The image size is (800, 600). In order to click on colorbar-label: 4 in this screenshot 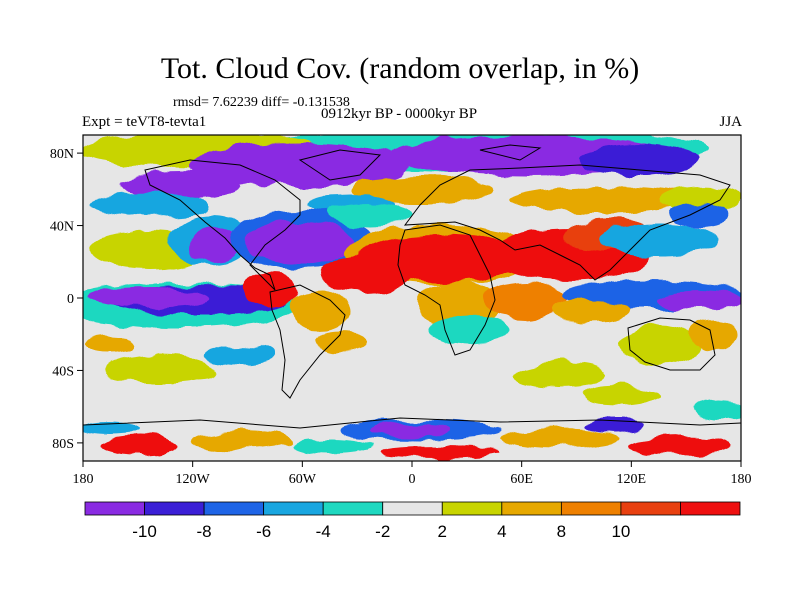, I will do `click(501, 531)`.